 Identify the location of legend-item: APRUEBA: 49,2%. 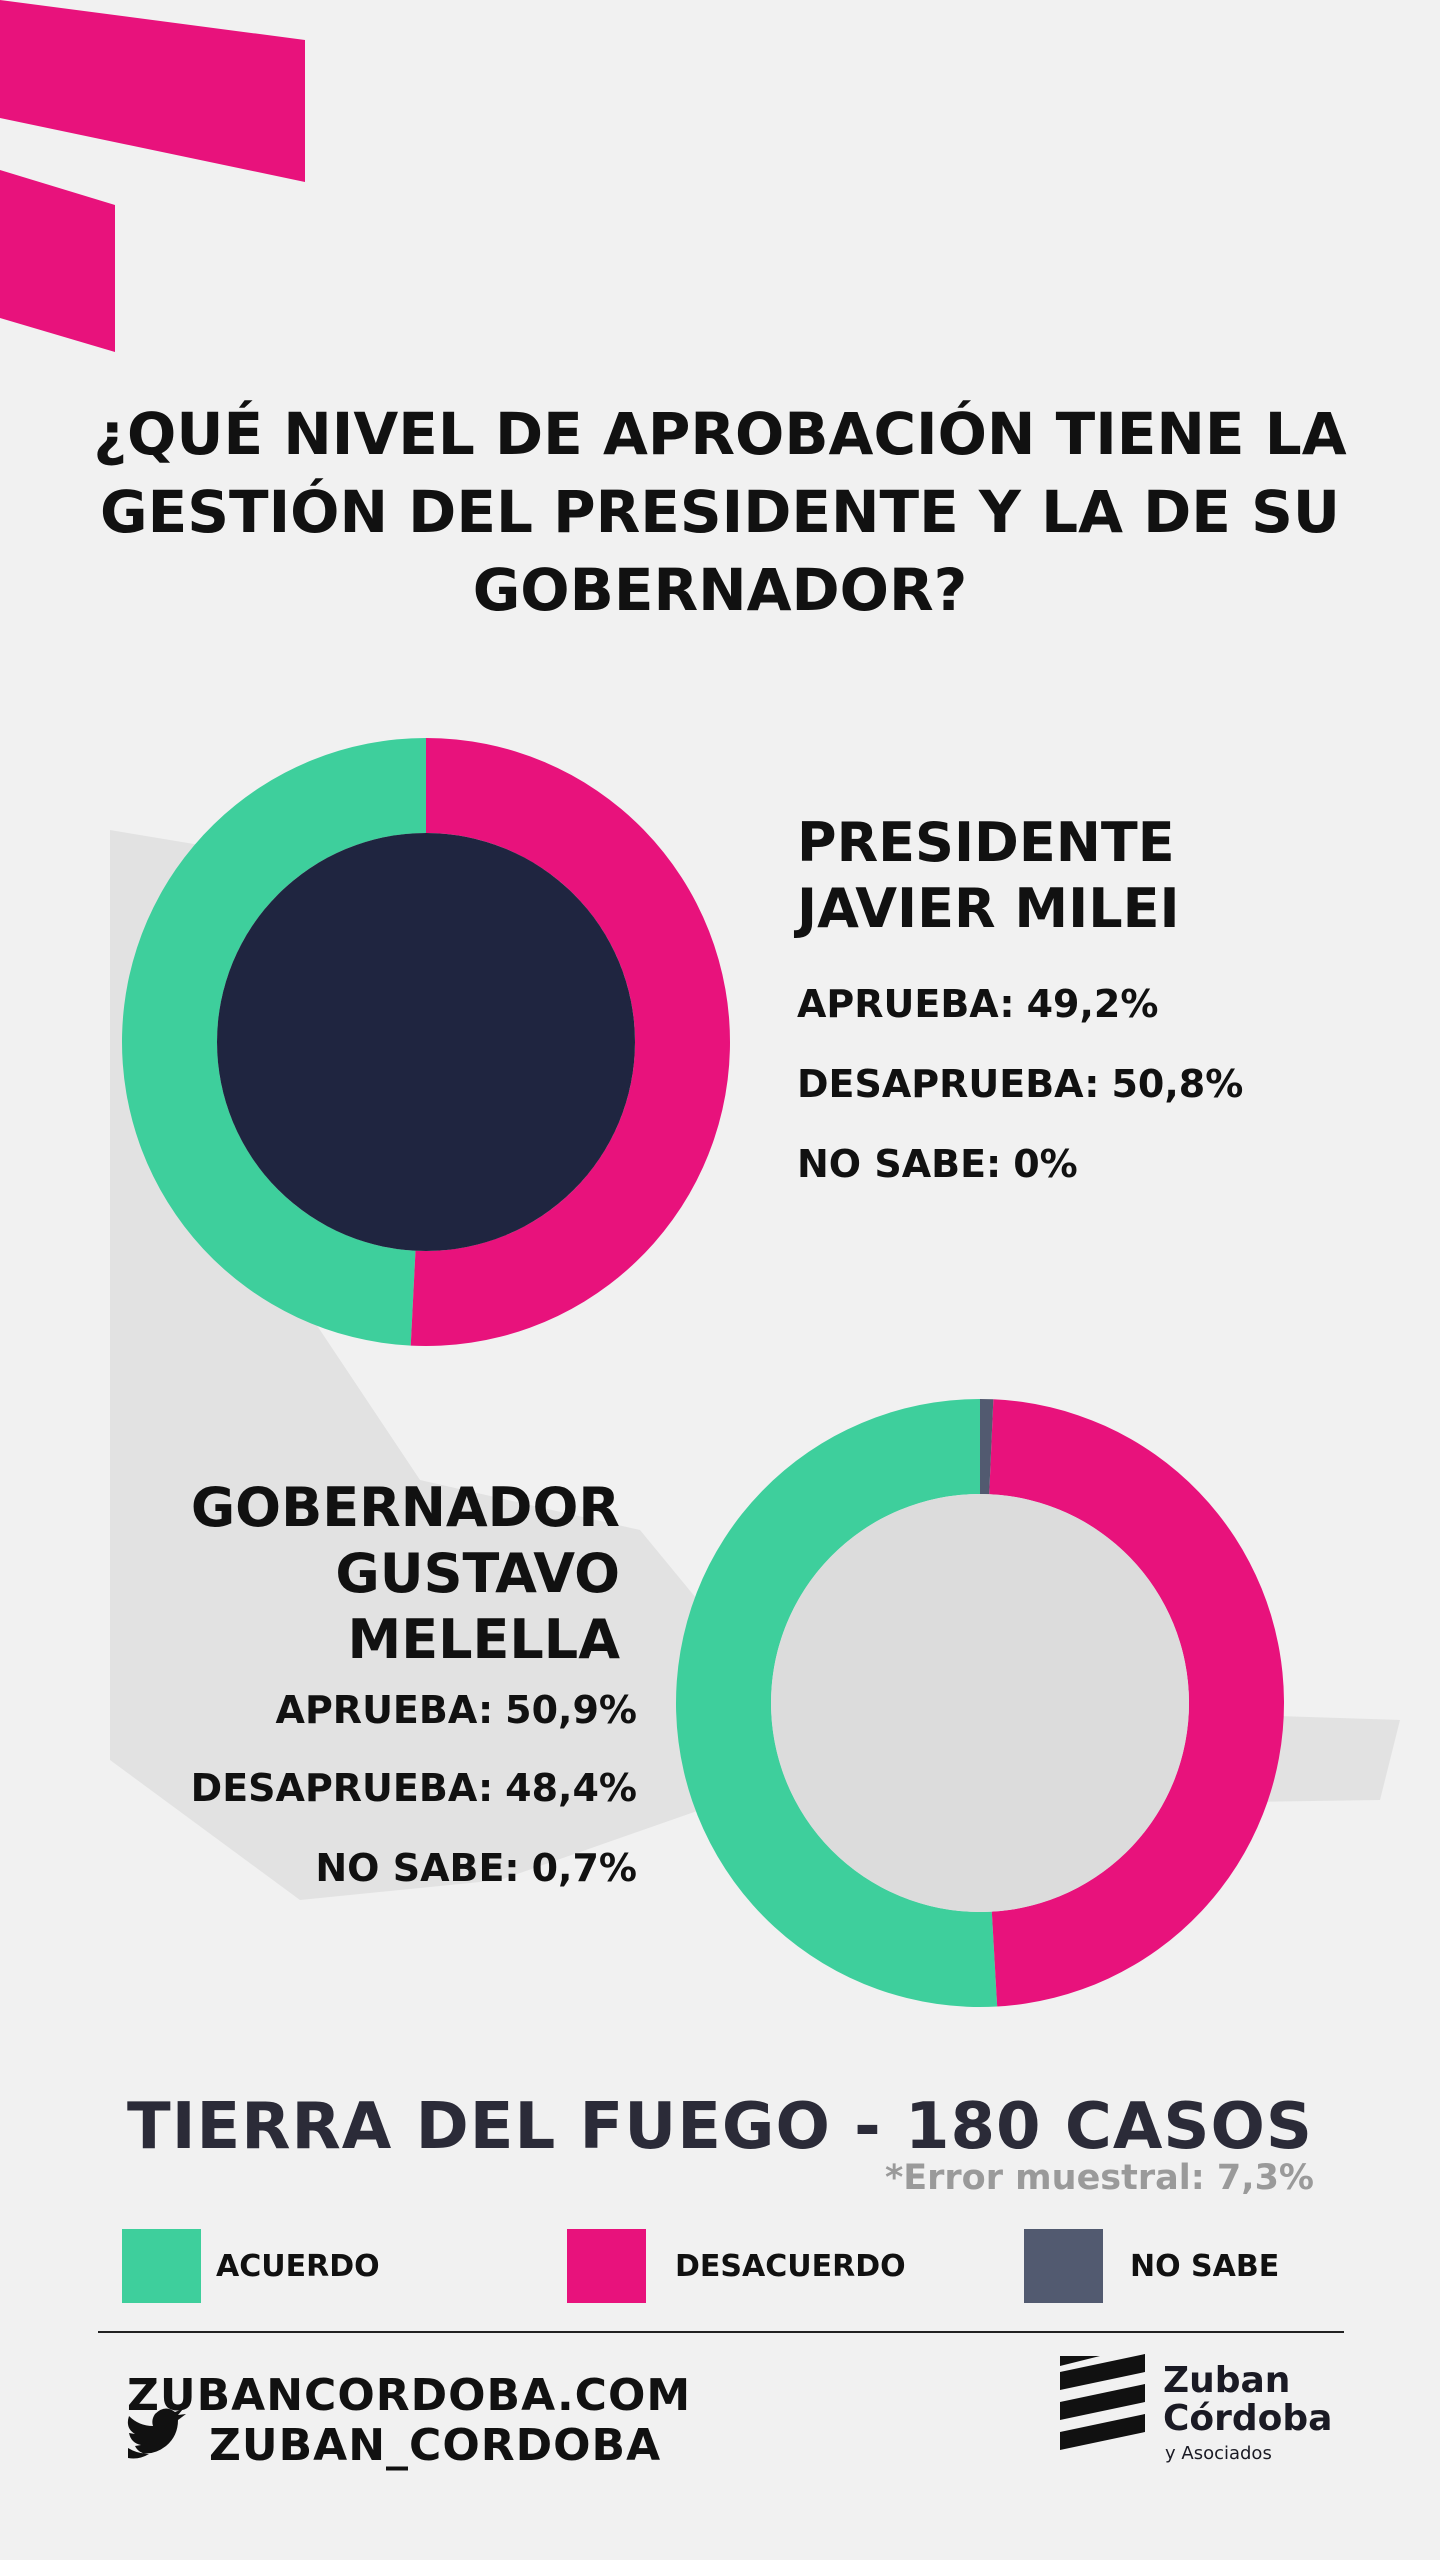
(977, 1004).